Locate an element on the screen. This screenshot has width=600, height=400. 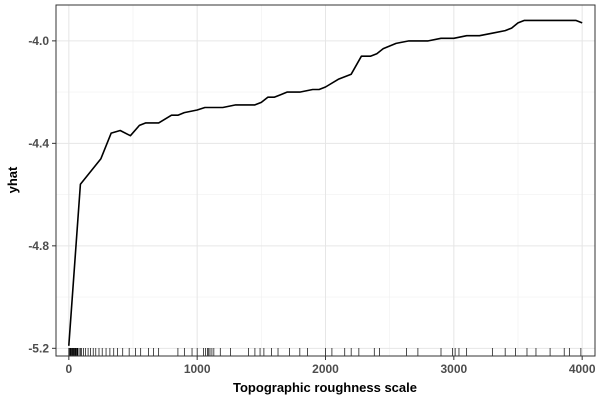
x-axis-title: Topographic roughness scale is located at coordinates (325, 387).